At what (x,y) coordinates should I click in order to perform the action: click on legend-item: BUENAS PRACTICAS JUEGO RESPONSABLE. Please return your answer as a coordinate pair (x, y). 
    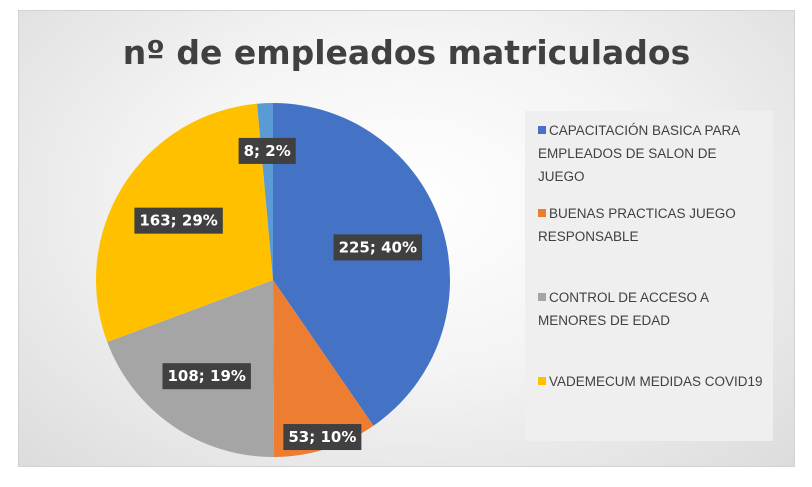
    Looking at the image, I should click on (650, 225).